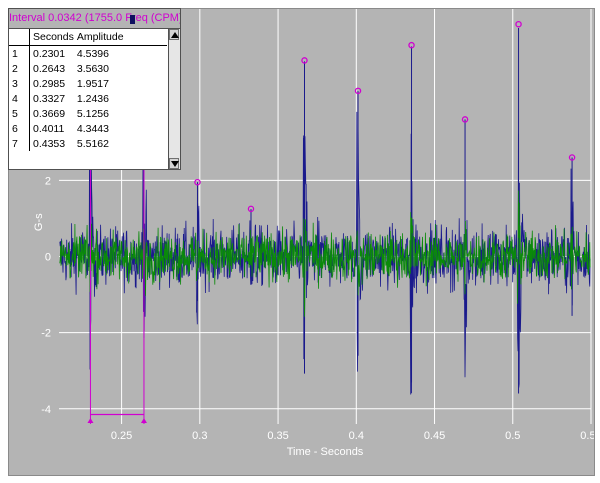 The image size is (600, 483). I want to click on cell-amplitude: 4.3443, so click(92, 128).